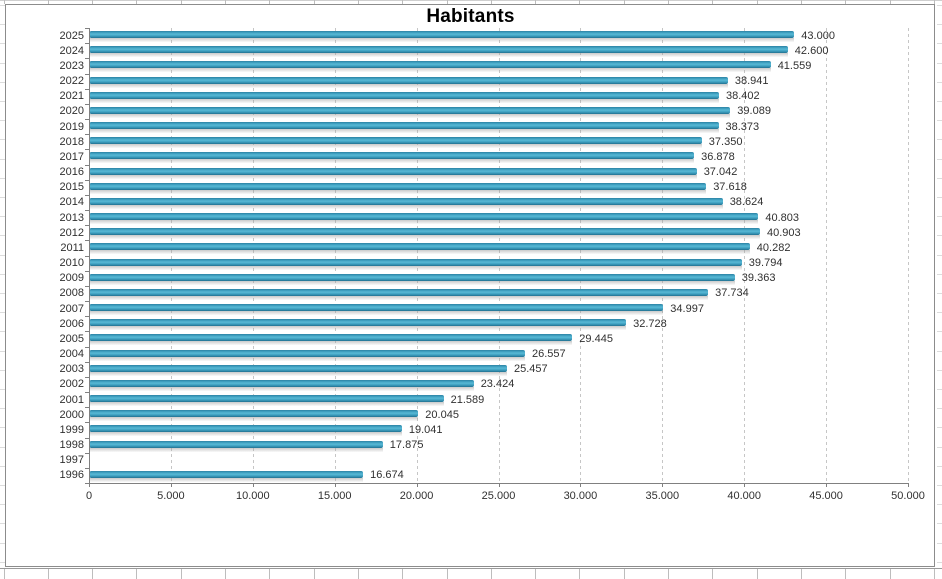  I want to click on value-label-2022: 38.941, so click(751, 81).